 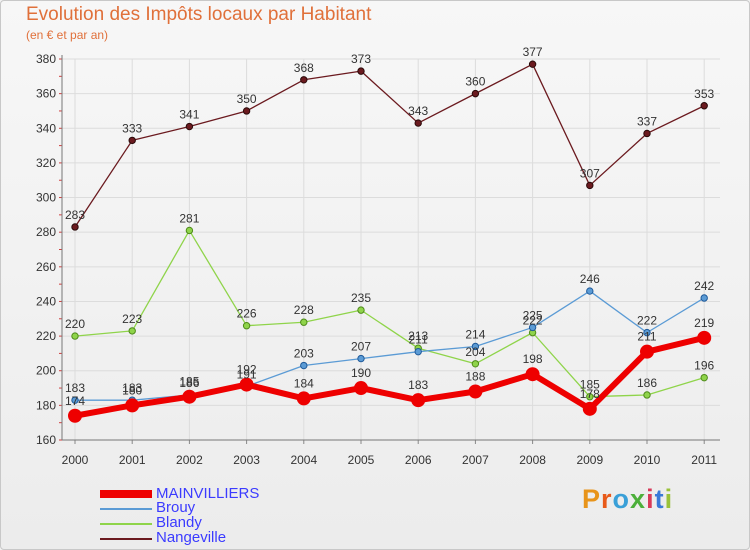 I want to click on y-tick-label: 180, so click(x=46, y=405).